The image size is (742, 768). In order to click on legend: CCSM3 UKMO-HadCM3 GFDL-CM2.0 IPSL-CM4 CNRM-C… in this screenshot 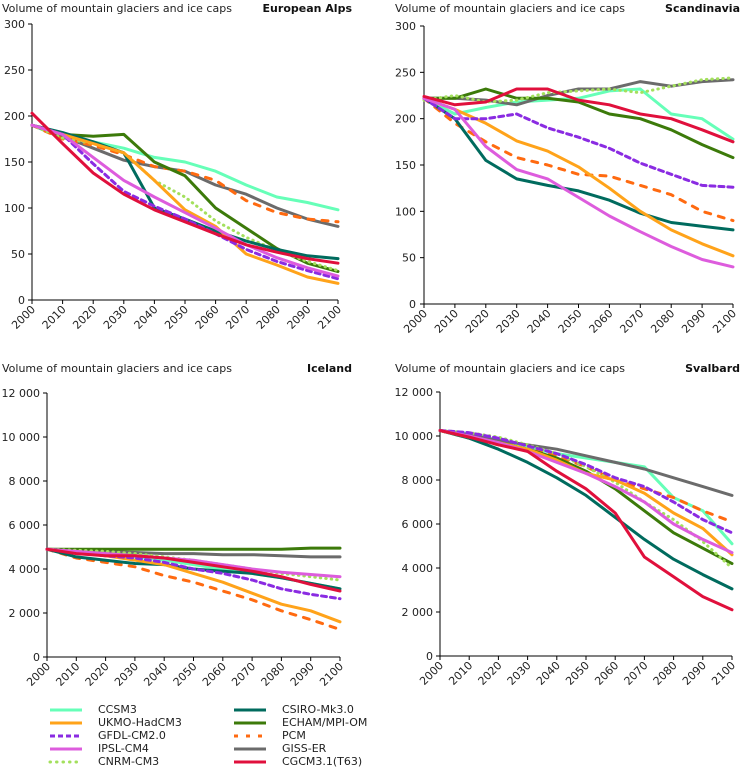, I will do `click(371, 734)`.